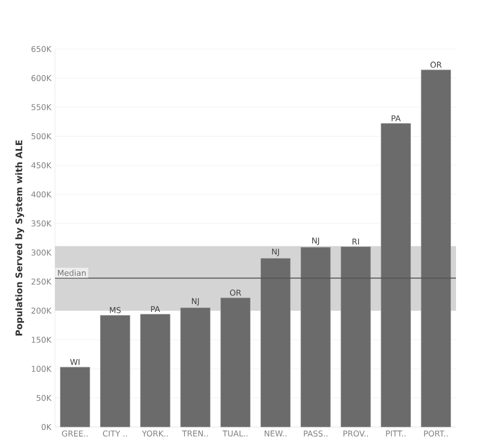  Describe the element at coordinates (42, 369) in the screenshot. I see `y-tick-label: 100K` at that location.